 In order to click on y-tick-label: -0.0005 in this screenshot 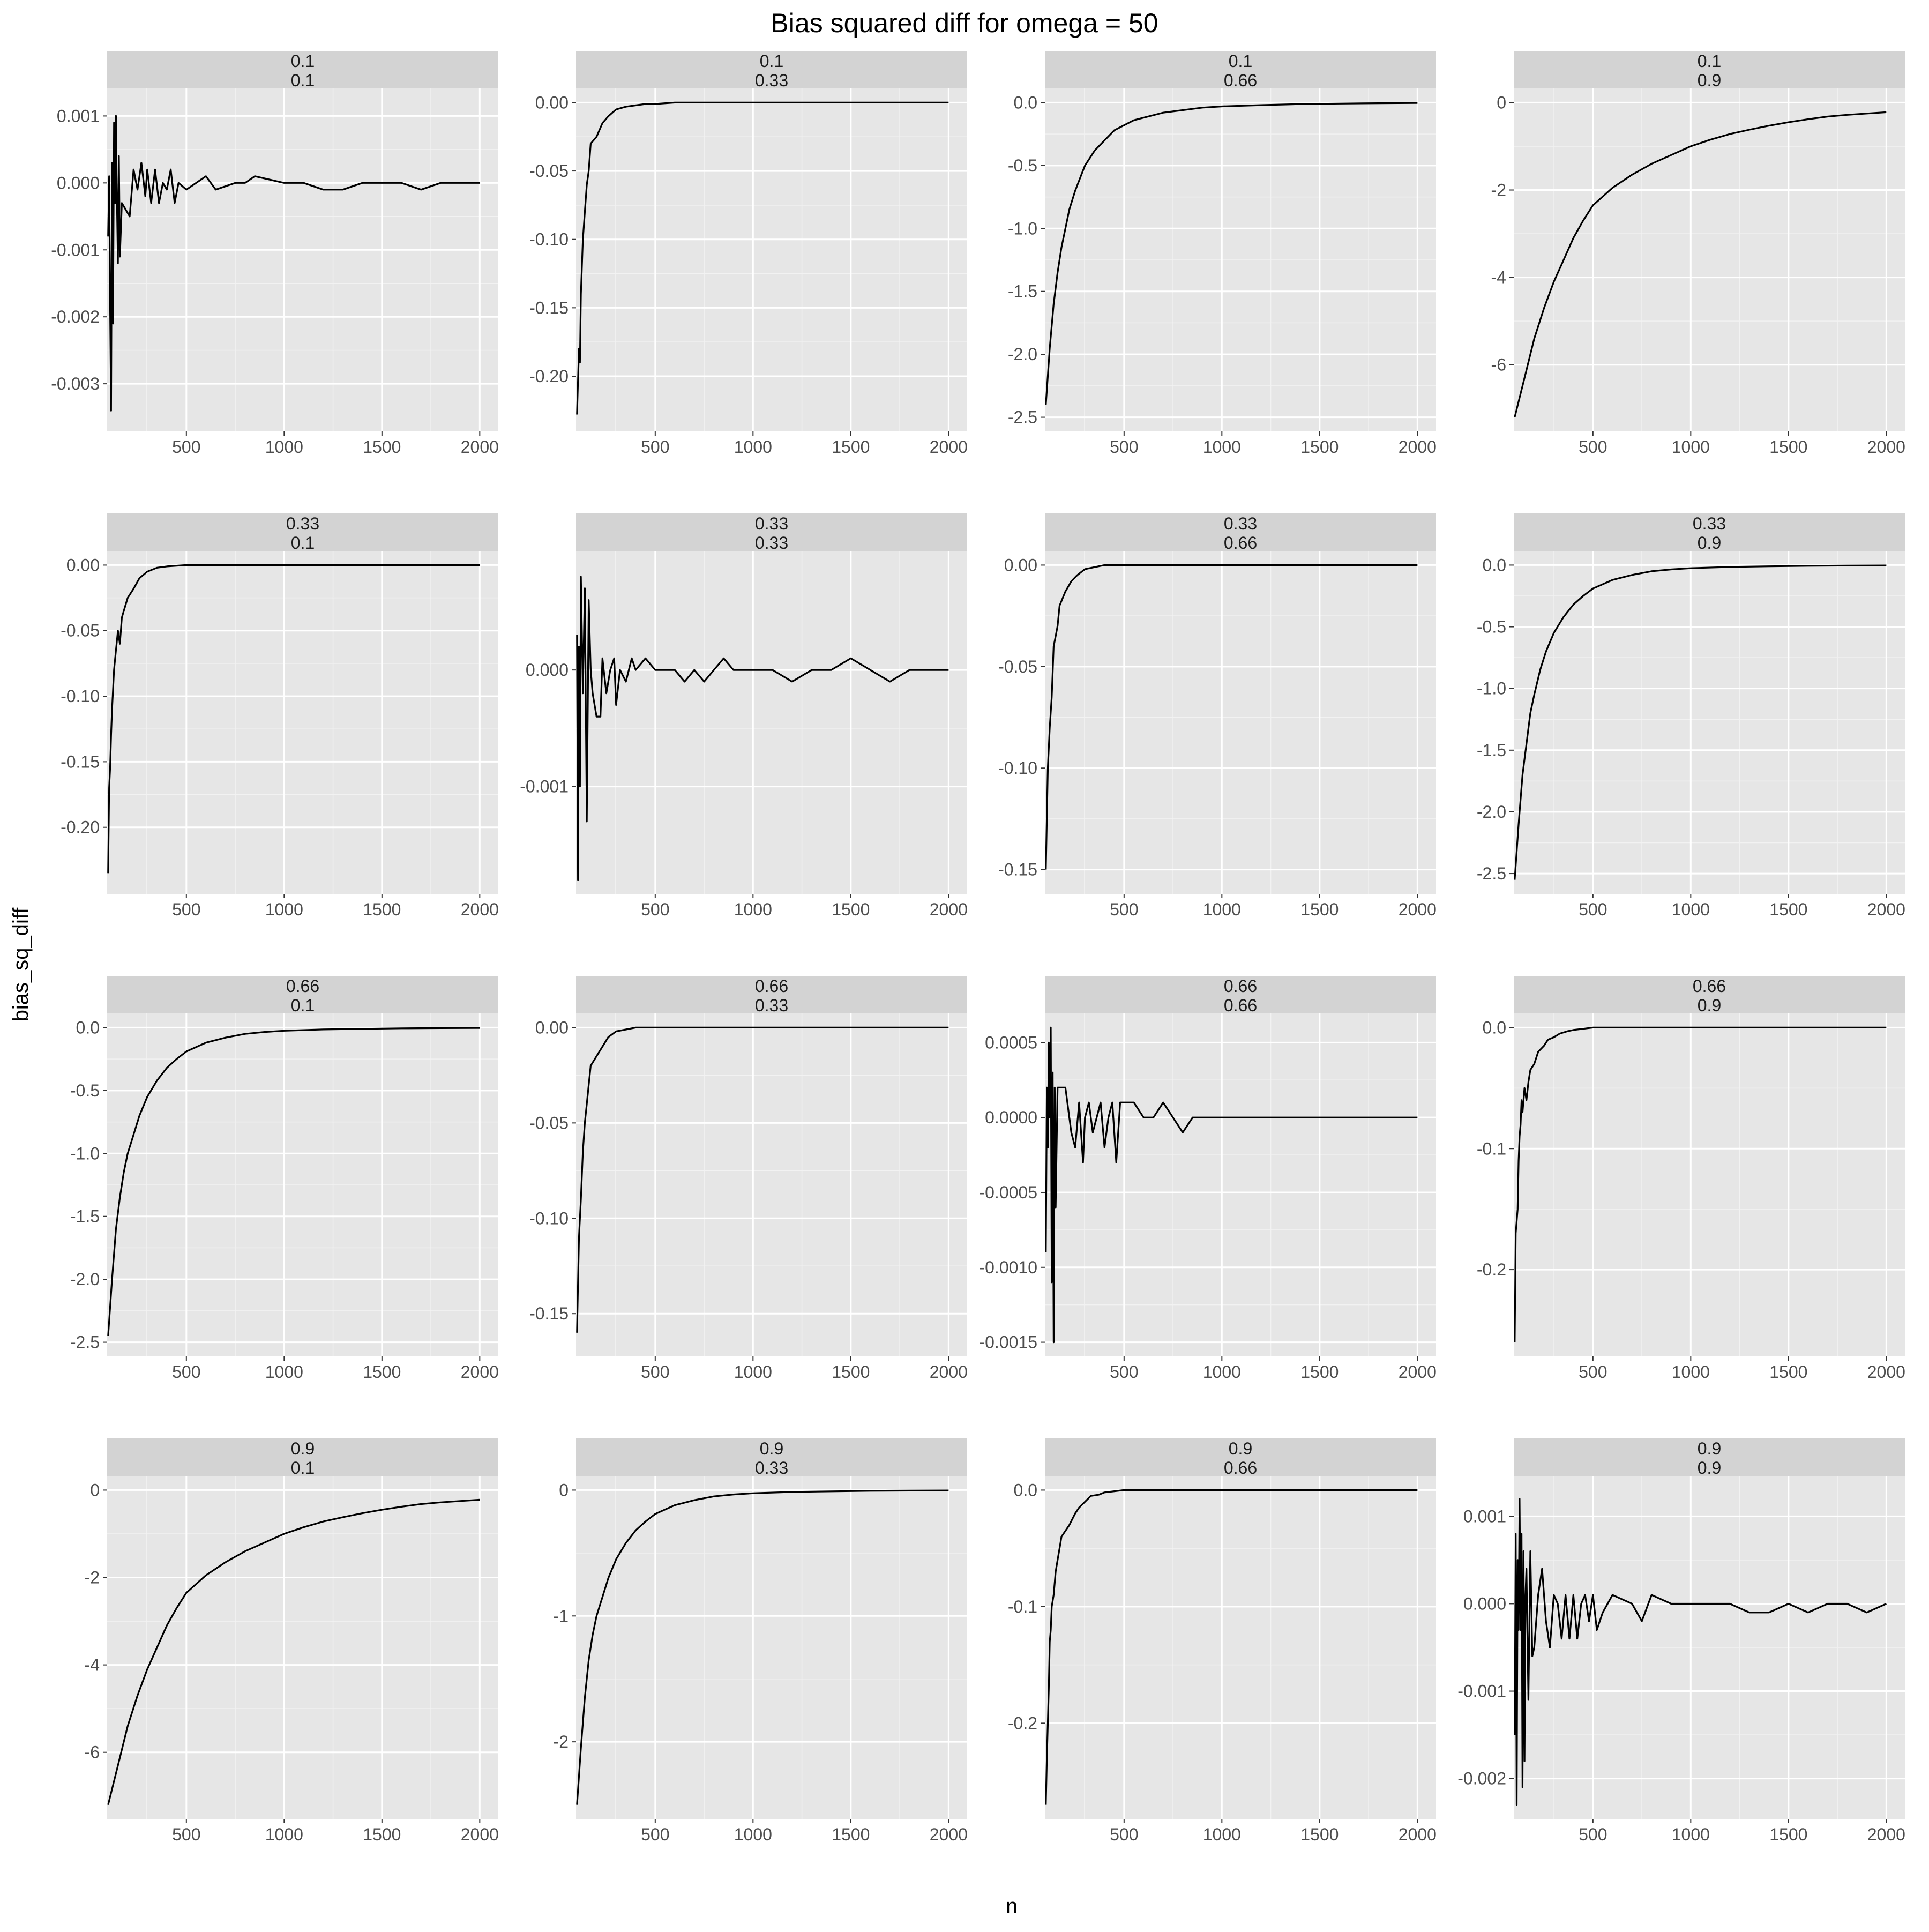, I will do `click(1008, 1192)`.